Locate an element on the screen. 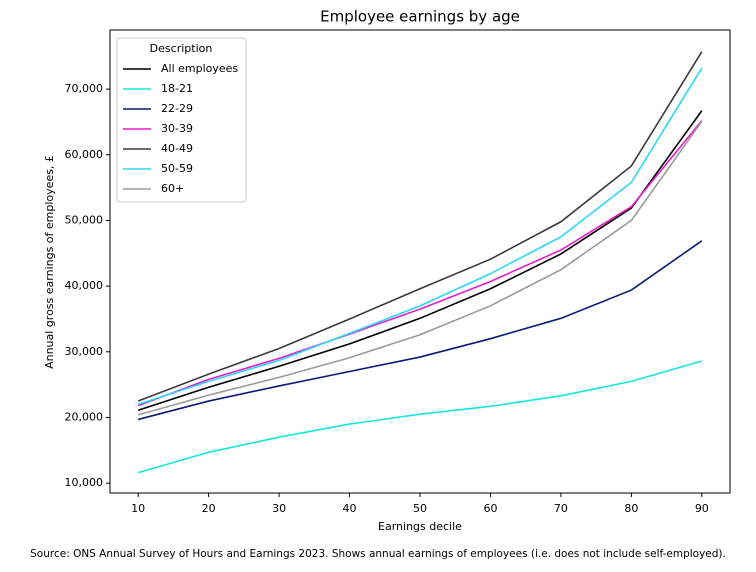 The height and width of the screenshot is (572, 756). x-tick-label: 20 is located at coordinates (209, 508).